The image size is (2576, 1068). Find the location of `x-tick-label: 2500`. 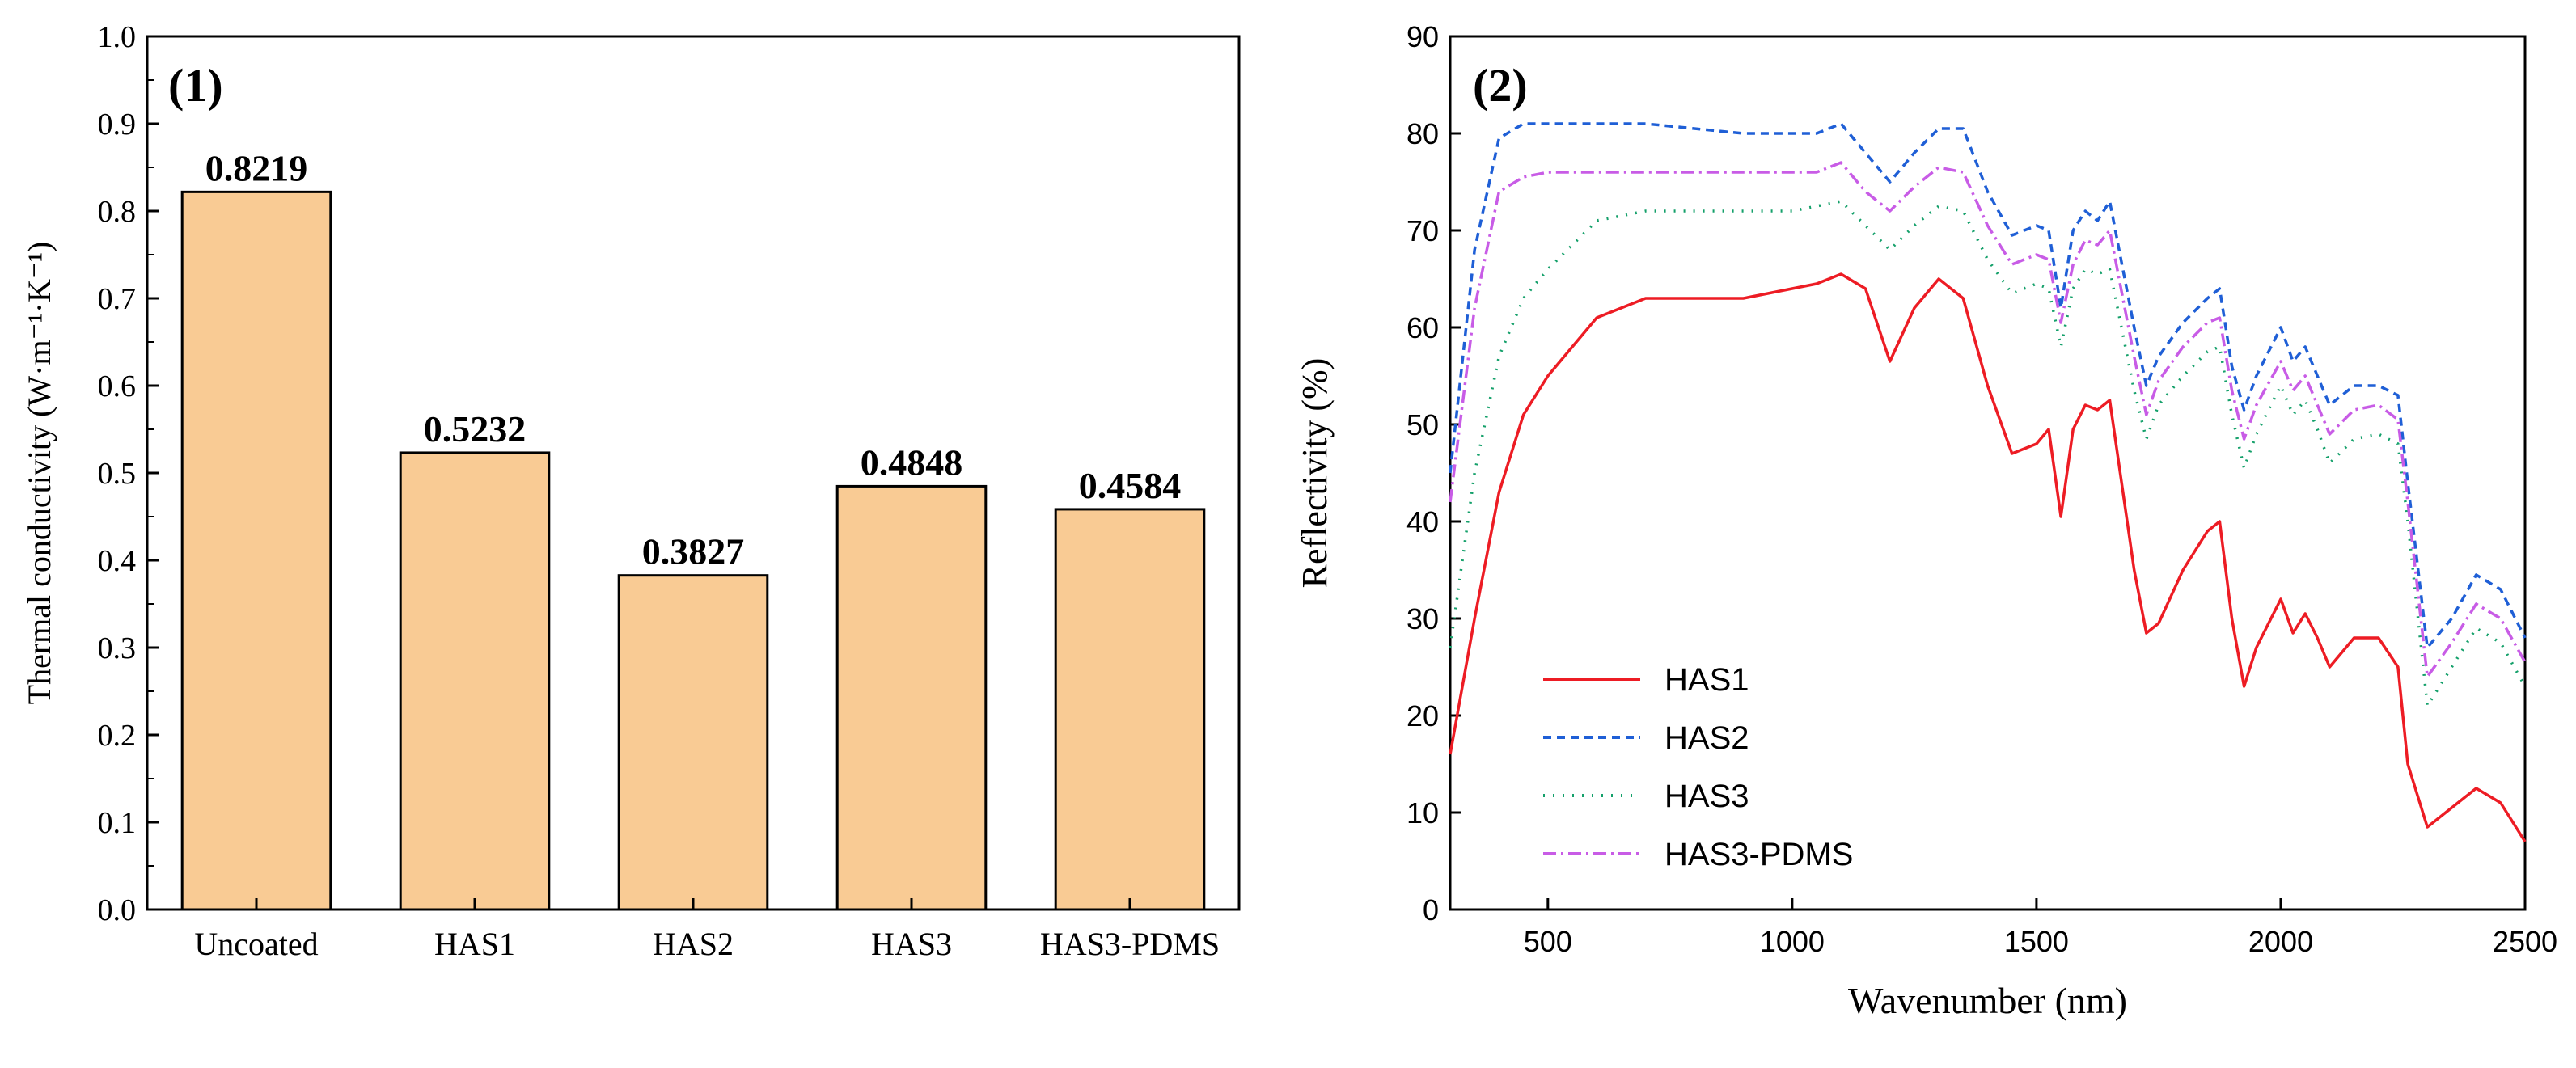

x-tick-label: 2500 is located at coordinates (2525, 942).